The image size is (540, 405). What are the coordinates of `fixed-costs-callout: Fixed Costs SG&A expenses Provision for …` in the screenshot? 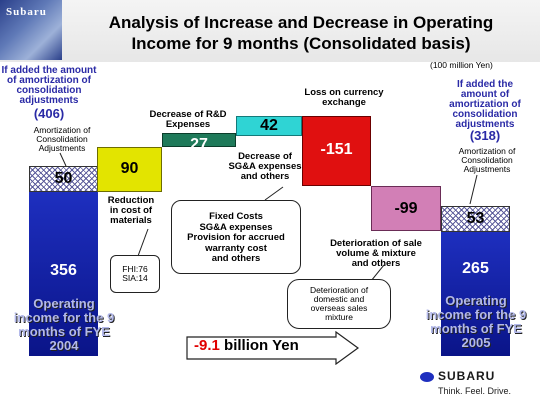 It's located at (236, 237).